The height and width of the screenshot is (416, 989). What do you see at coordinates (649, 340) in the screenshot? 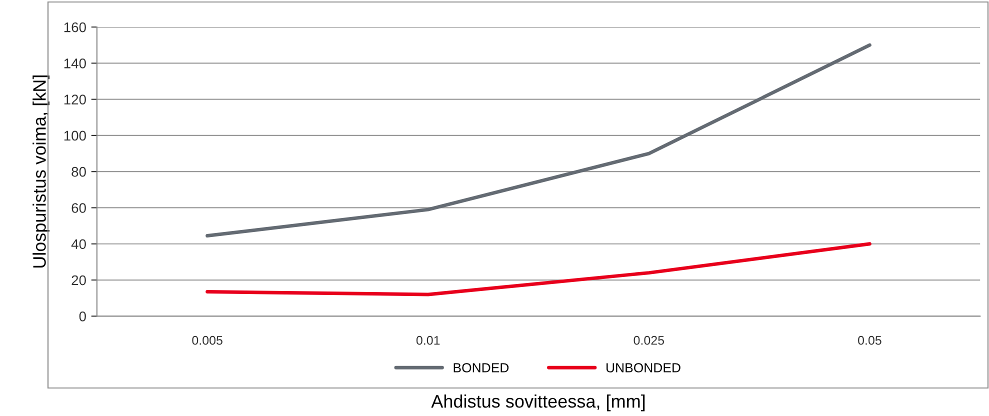
I see `x-tick-label: 0.025` at bounding box center [649, 340].